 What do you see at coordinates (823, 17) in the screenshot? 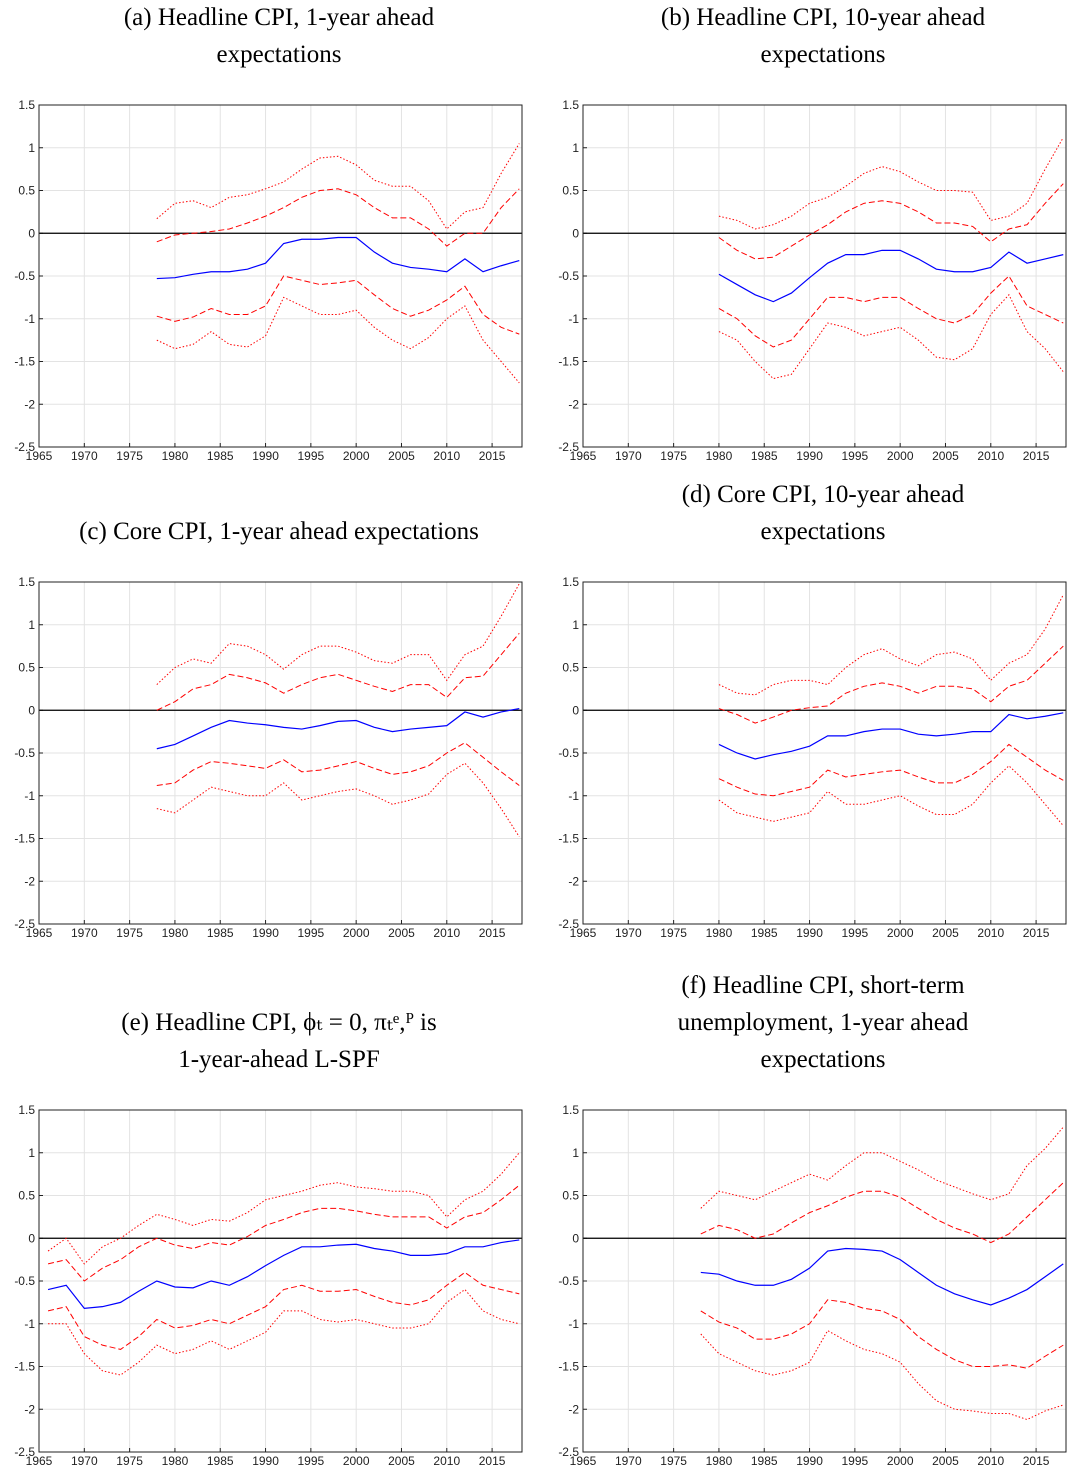
I see `panel-title: (b) Headline CPI, 10-year ahead` at bounding box center [823, 17].